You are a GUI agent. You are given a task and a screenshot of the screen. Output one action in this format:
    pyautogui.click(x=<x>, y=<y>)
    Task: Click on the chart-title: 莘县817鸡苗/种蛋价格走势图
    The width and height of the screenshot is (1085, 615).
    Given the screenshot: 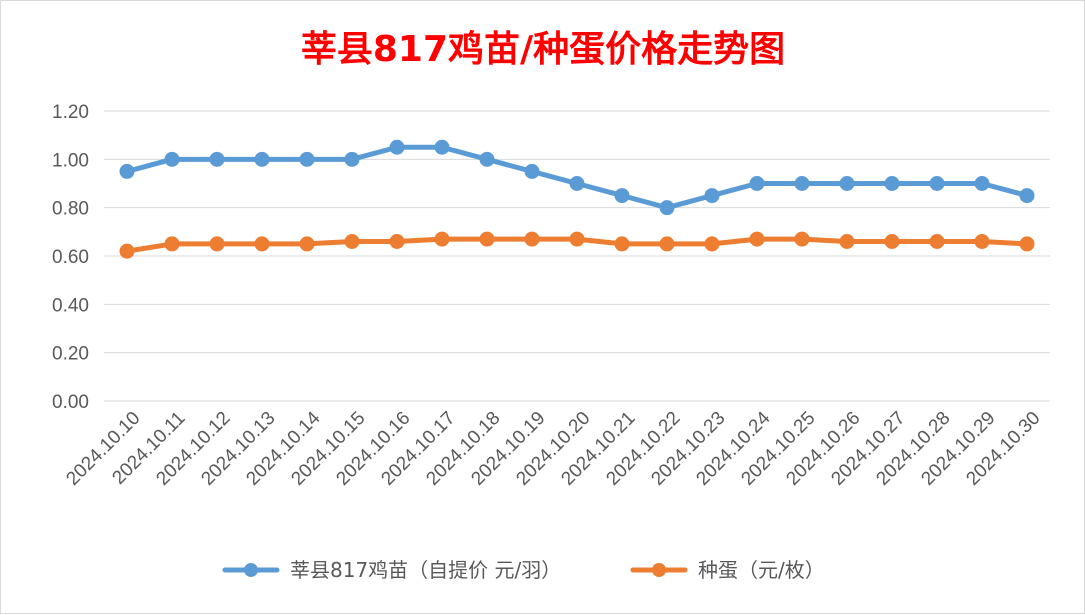 What is the action you would take?
    pyautogui.click(x=543, y=49)
    